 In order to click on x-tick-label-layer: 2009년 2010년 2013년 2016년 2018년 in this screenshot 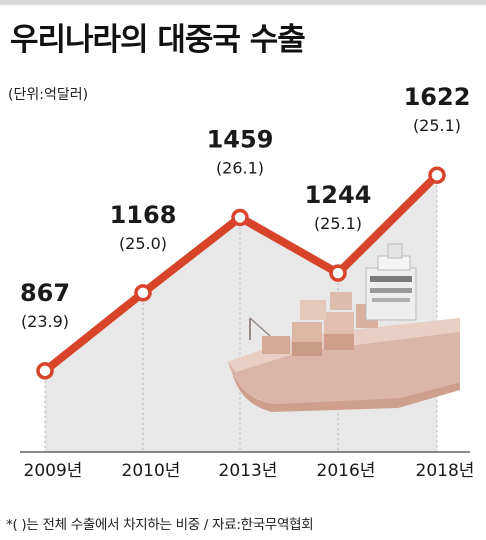, I will do `click(249, 471)`.